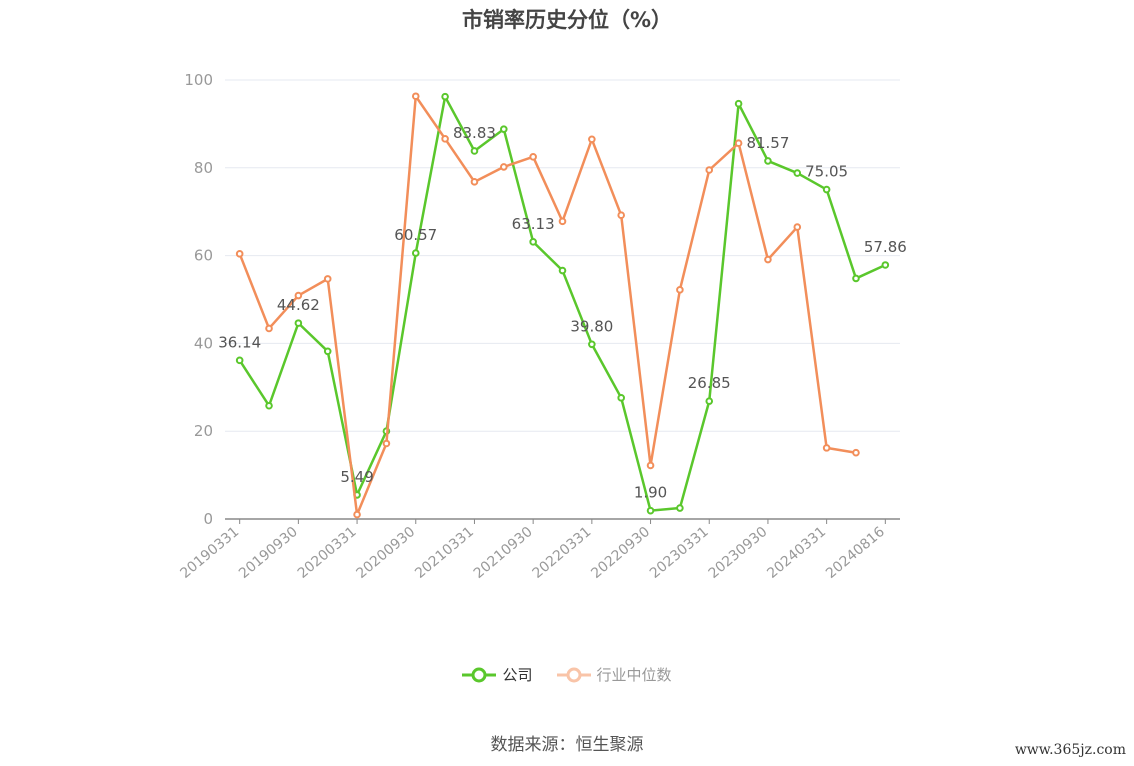  Describe the element at coordinates (474, 133) in the screenshot. I see `data-label: 83.83` at that location.